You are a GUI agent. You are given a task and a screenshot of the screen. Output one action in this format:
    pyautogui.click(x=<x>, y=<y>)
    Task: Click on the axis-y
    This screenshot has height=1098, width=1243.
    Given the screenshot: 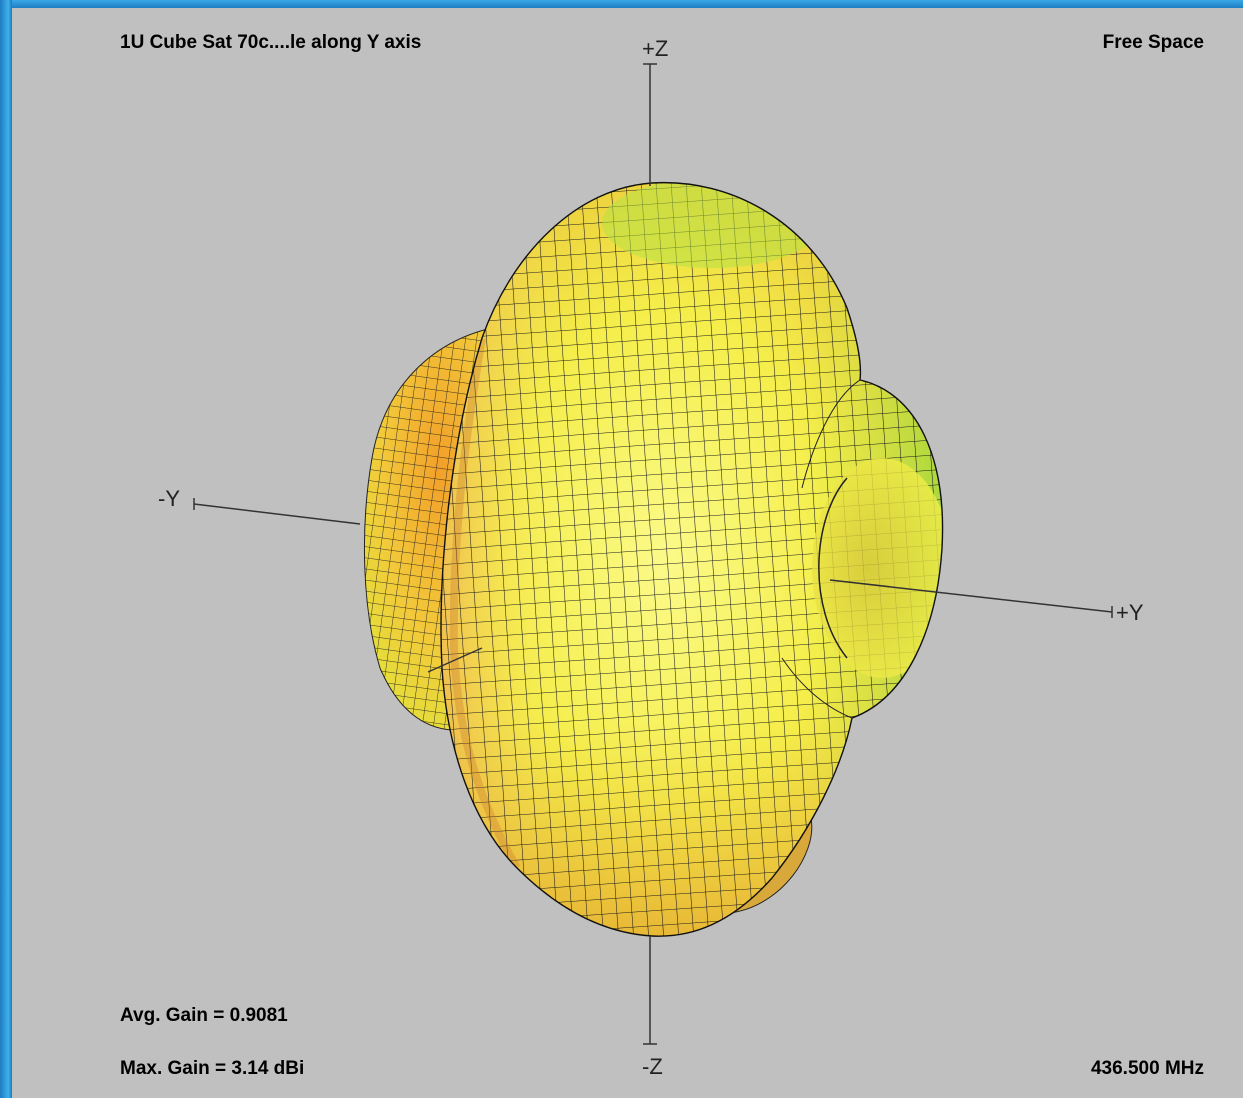 What is the action you would take?
    pyautogui.click(x=653, y=558)
    